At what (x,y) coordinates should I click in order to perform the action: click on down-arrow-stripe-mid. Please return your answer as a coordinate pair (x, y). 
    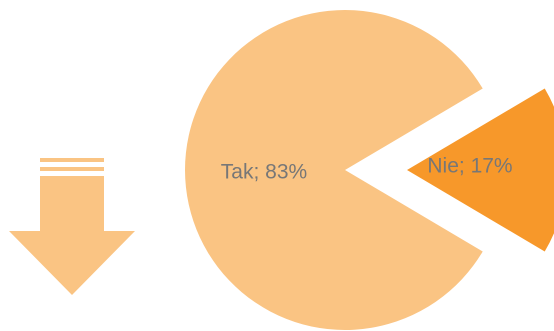
    Looking at the image, I should click on (72, 169).